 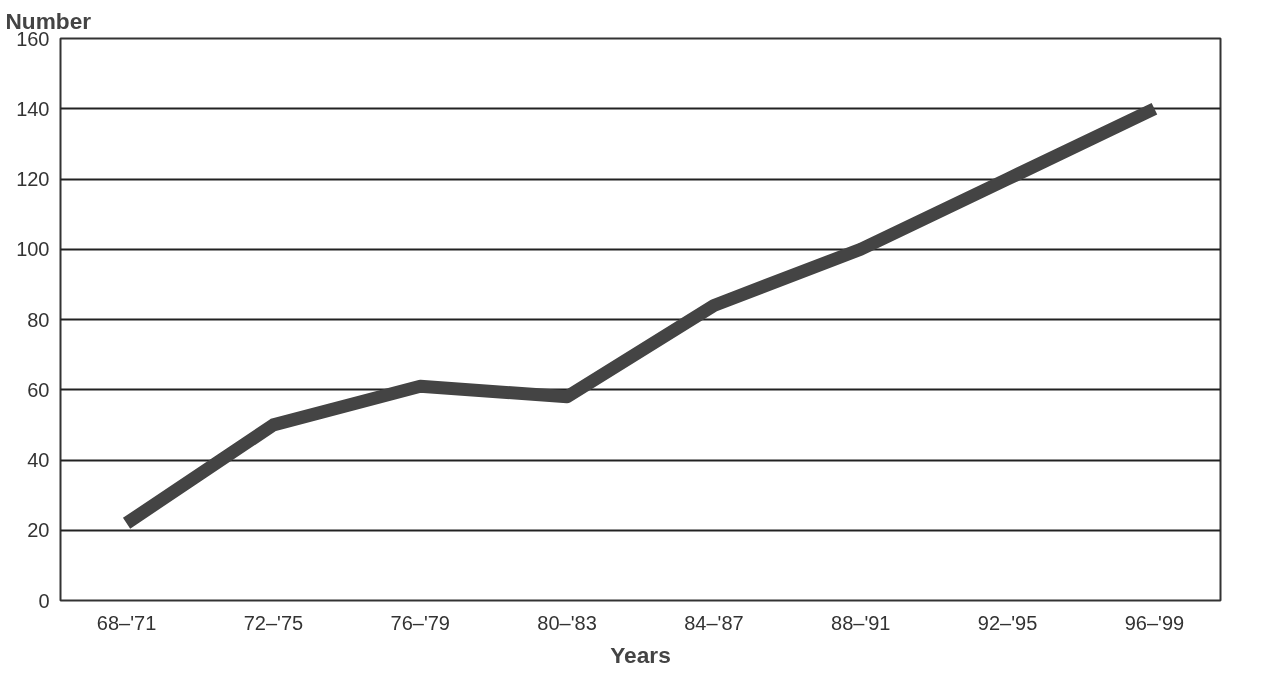 I want to click on x-tick-label: 76–'79, so click(x=420, y=622).